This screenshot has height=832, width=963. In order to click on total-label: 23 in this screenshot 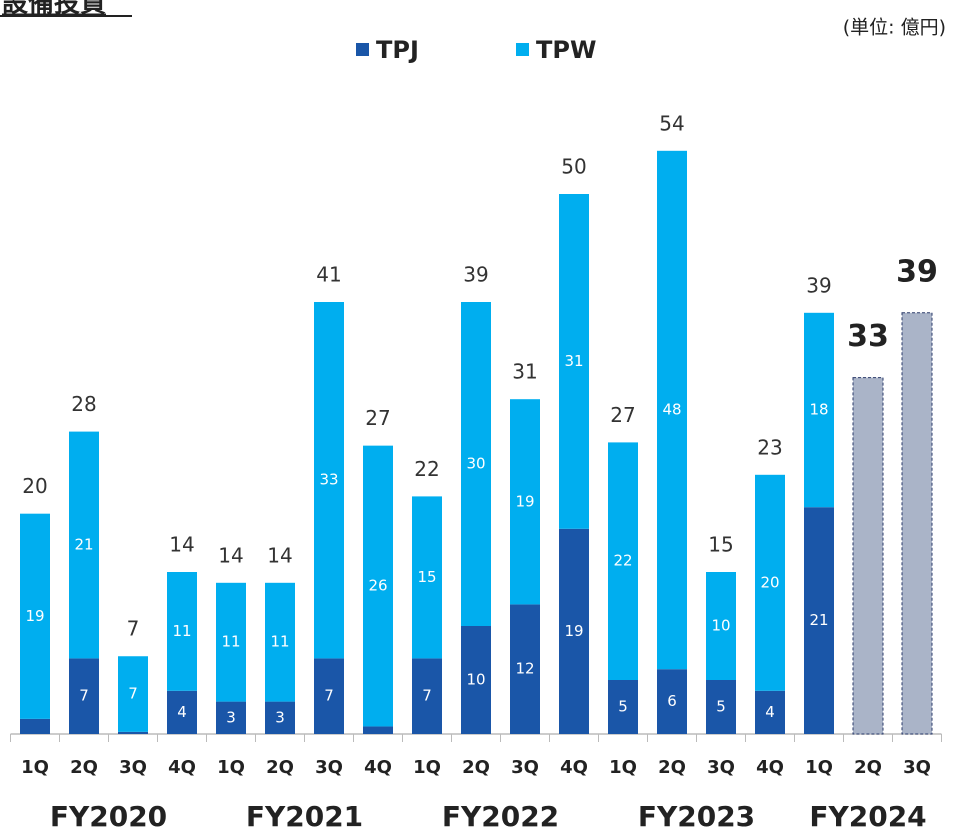, I will do `click(769, 447)`.